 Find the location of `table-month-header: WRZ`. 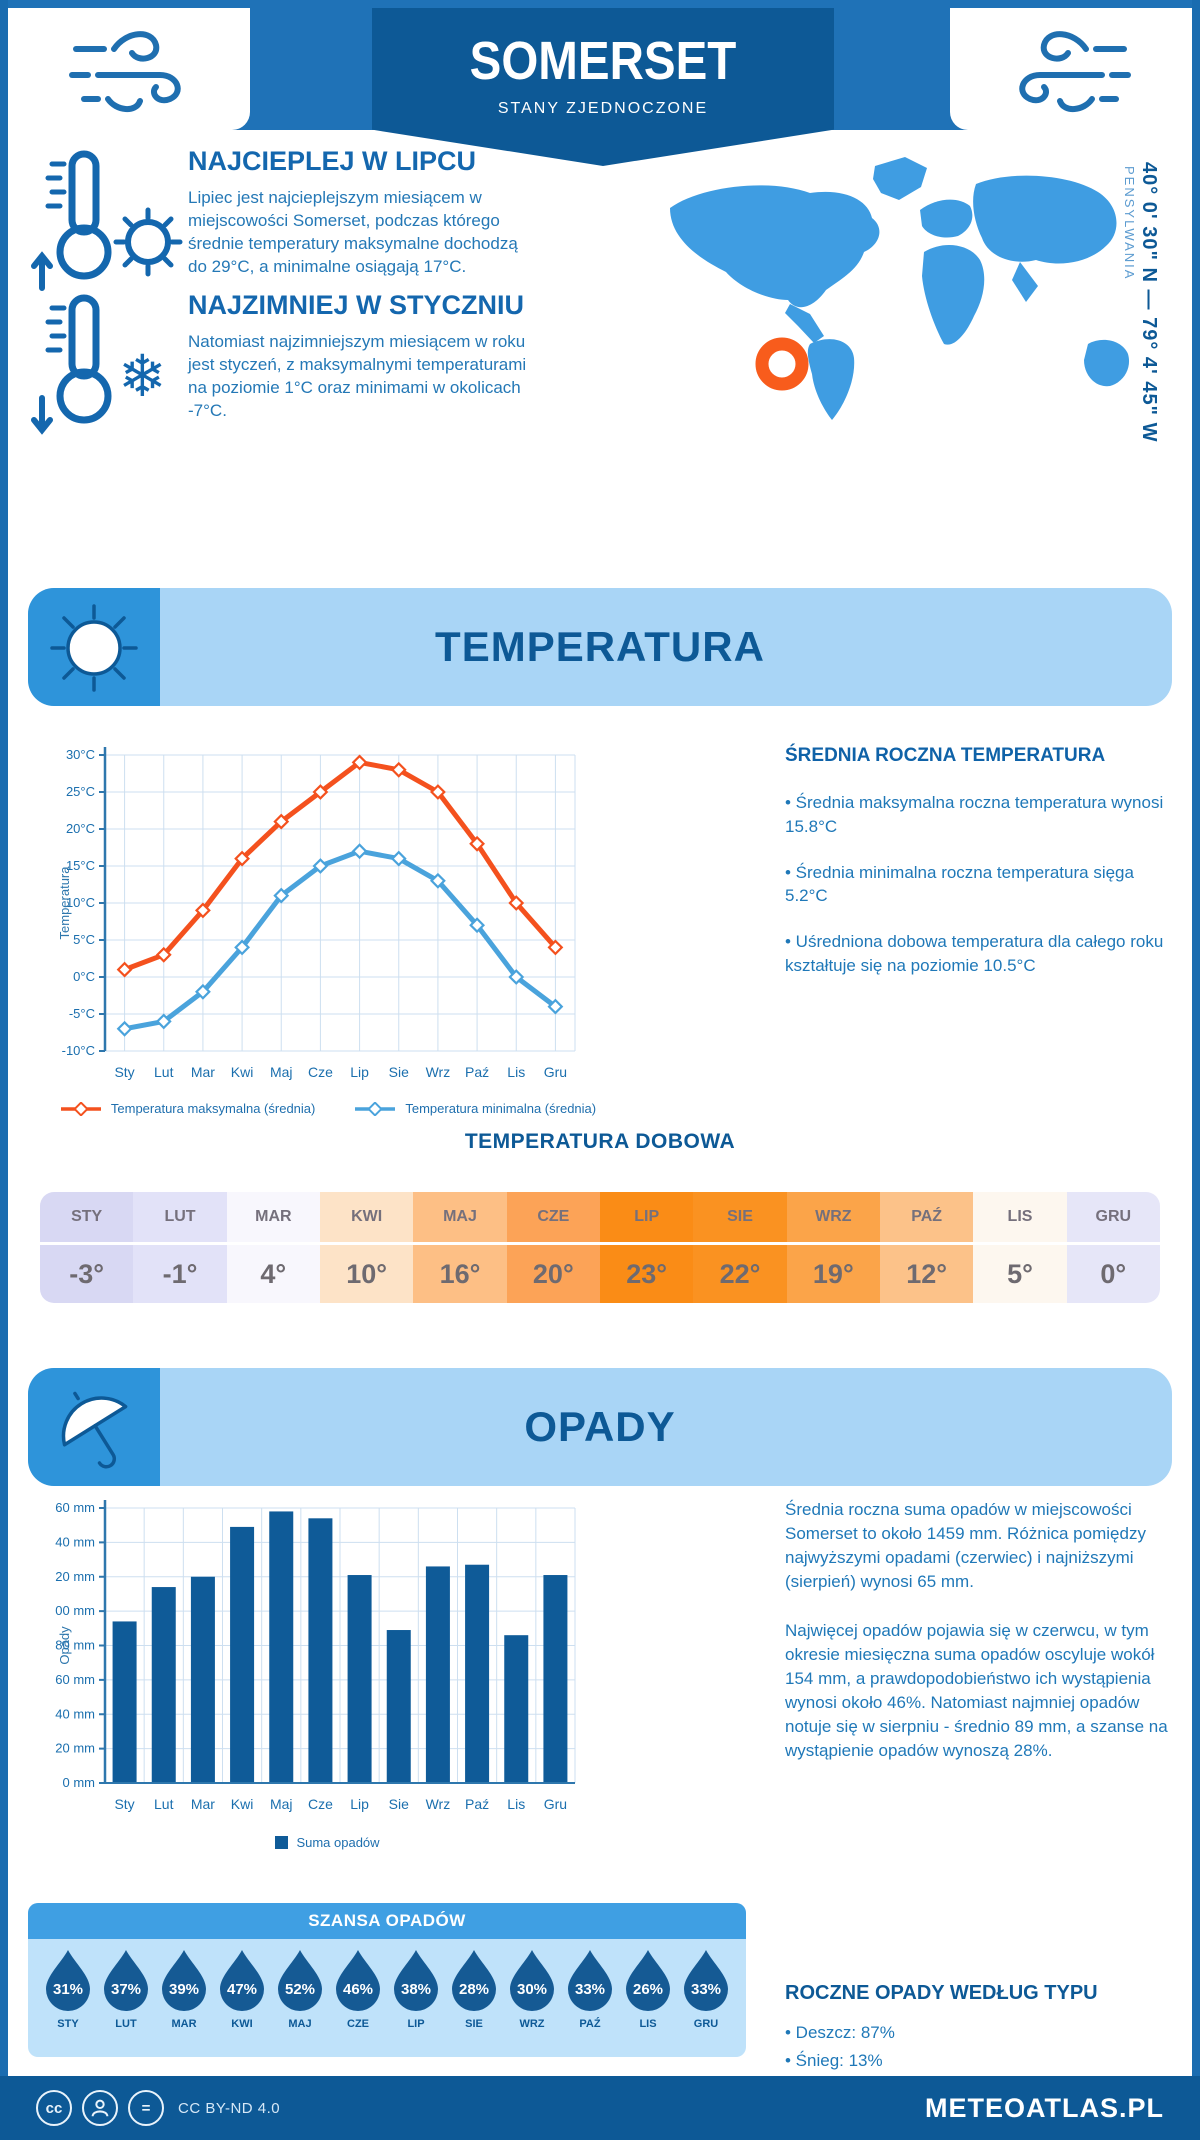

table-month-header: WRZ is located at coordinates (833, 1217).